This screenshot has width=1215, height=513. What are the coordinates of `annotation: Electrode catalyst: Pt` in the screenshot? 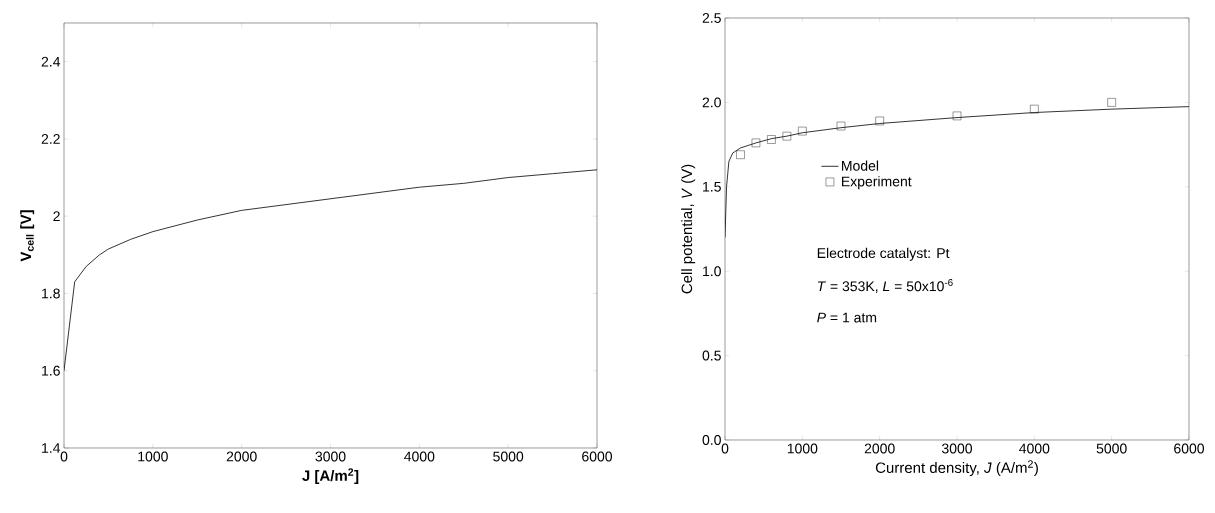 It's located at (883, 254).